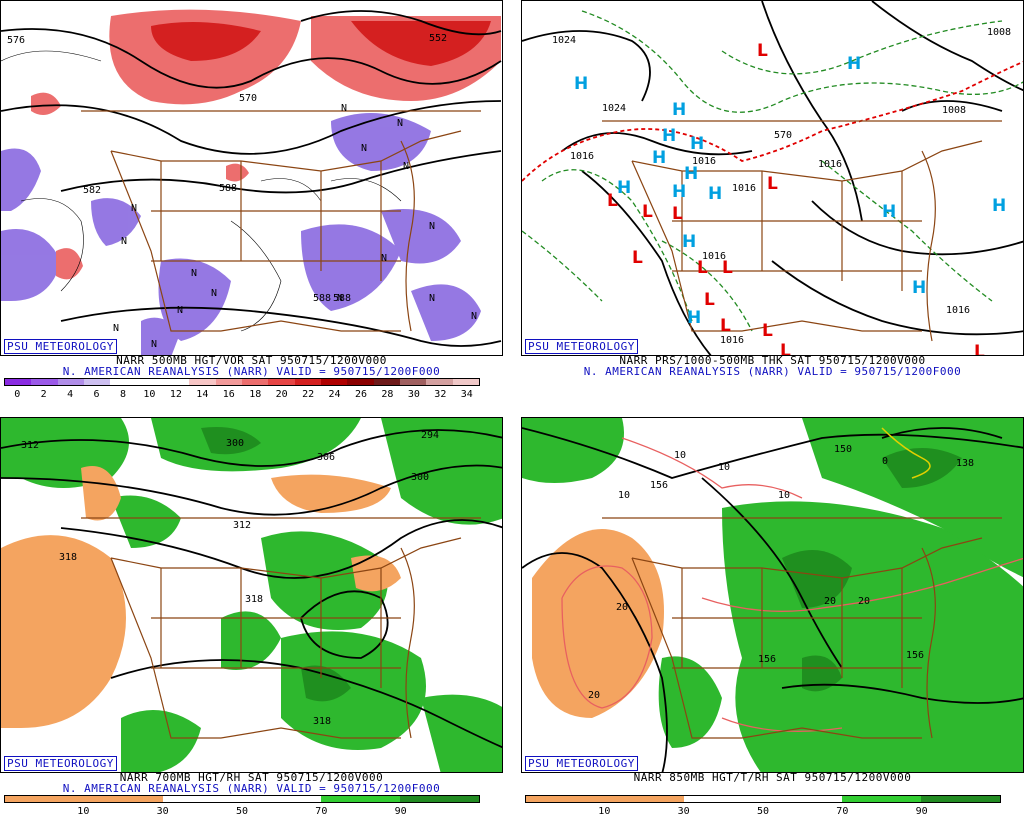  What do you see at coordinates (581, 763) in the screenshot?
I see `psu-credit-4: PSU METEOROLOGY` at bounding box center [581, 763].